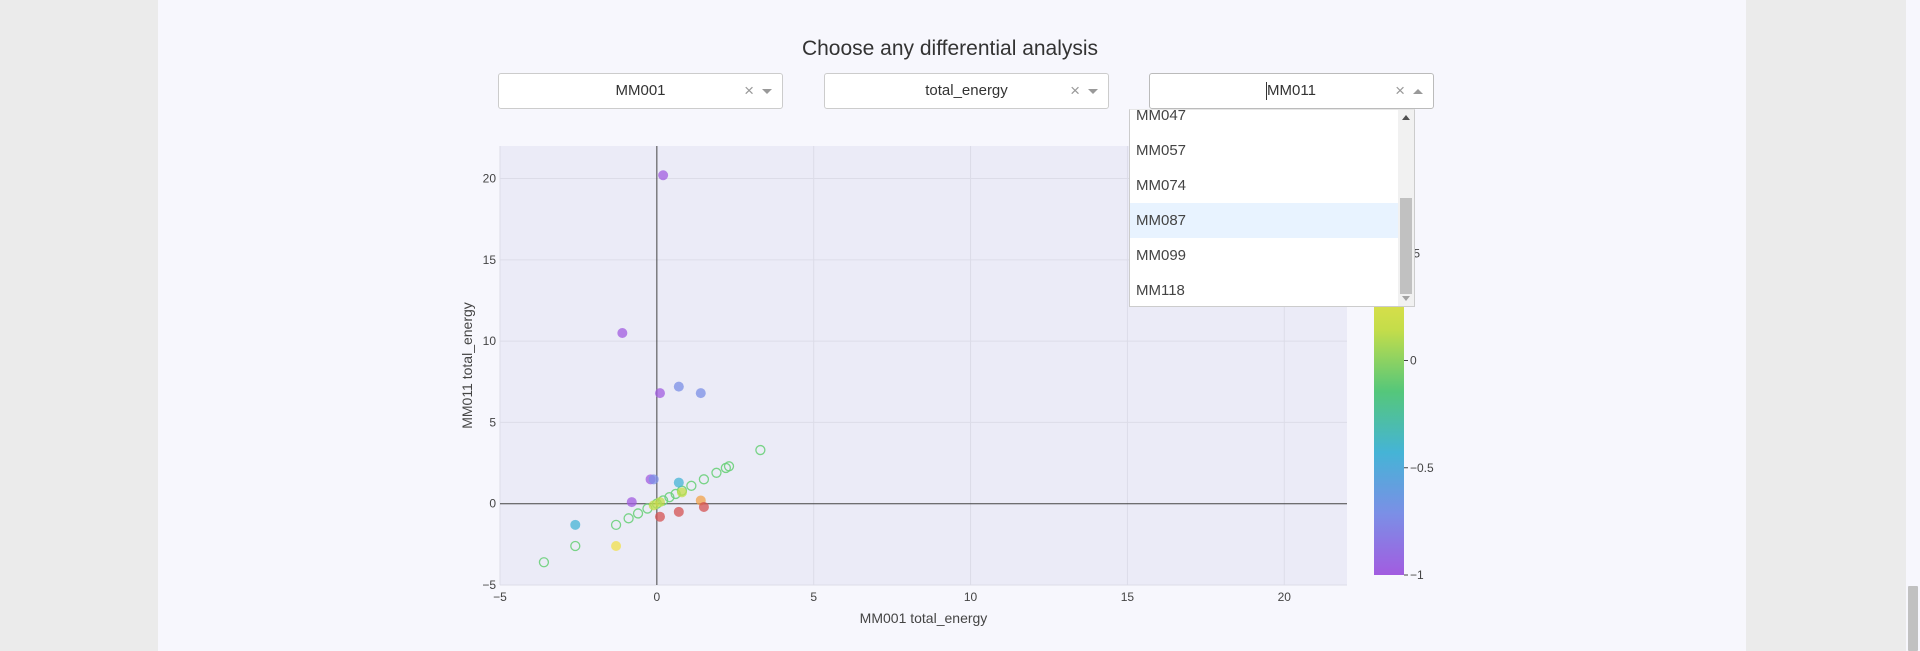 The image size is (1920, 651). I want to click on menu-option: MM057, so click(1161, 150).